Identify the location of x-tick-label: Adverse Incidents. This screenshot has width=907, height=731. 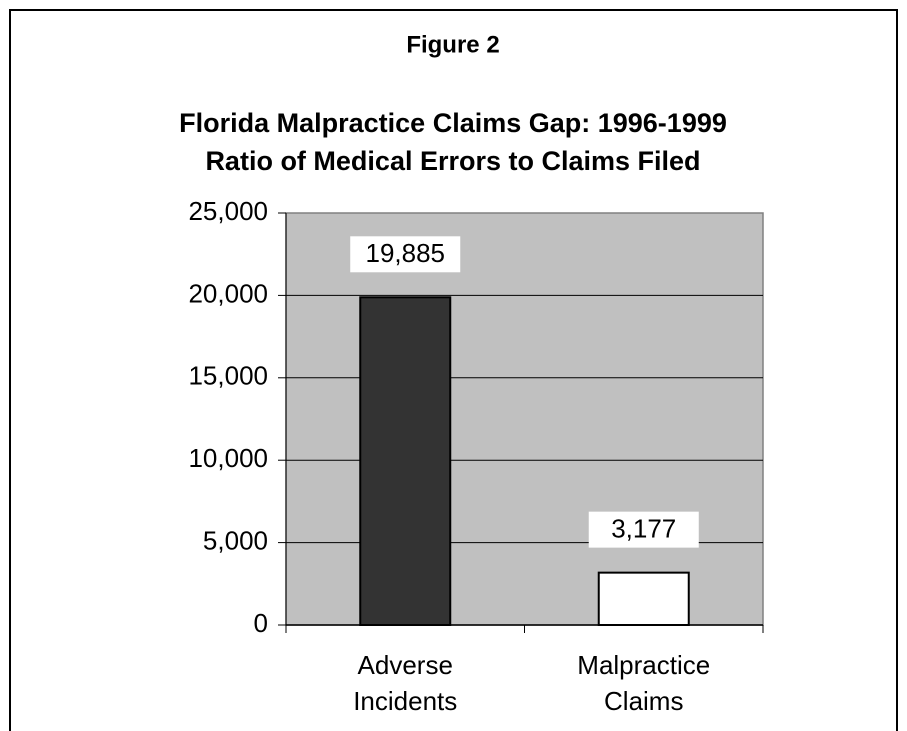
(405, 683).